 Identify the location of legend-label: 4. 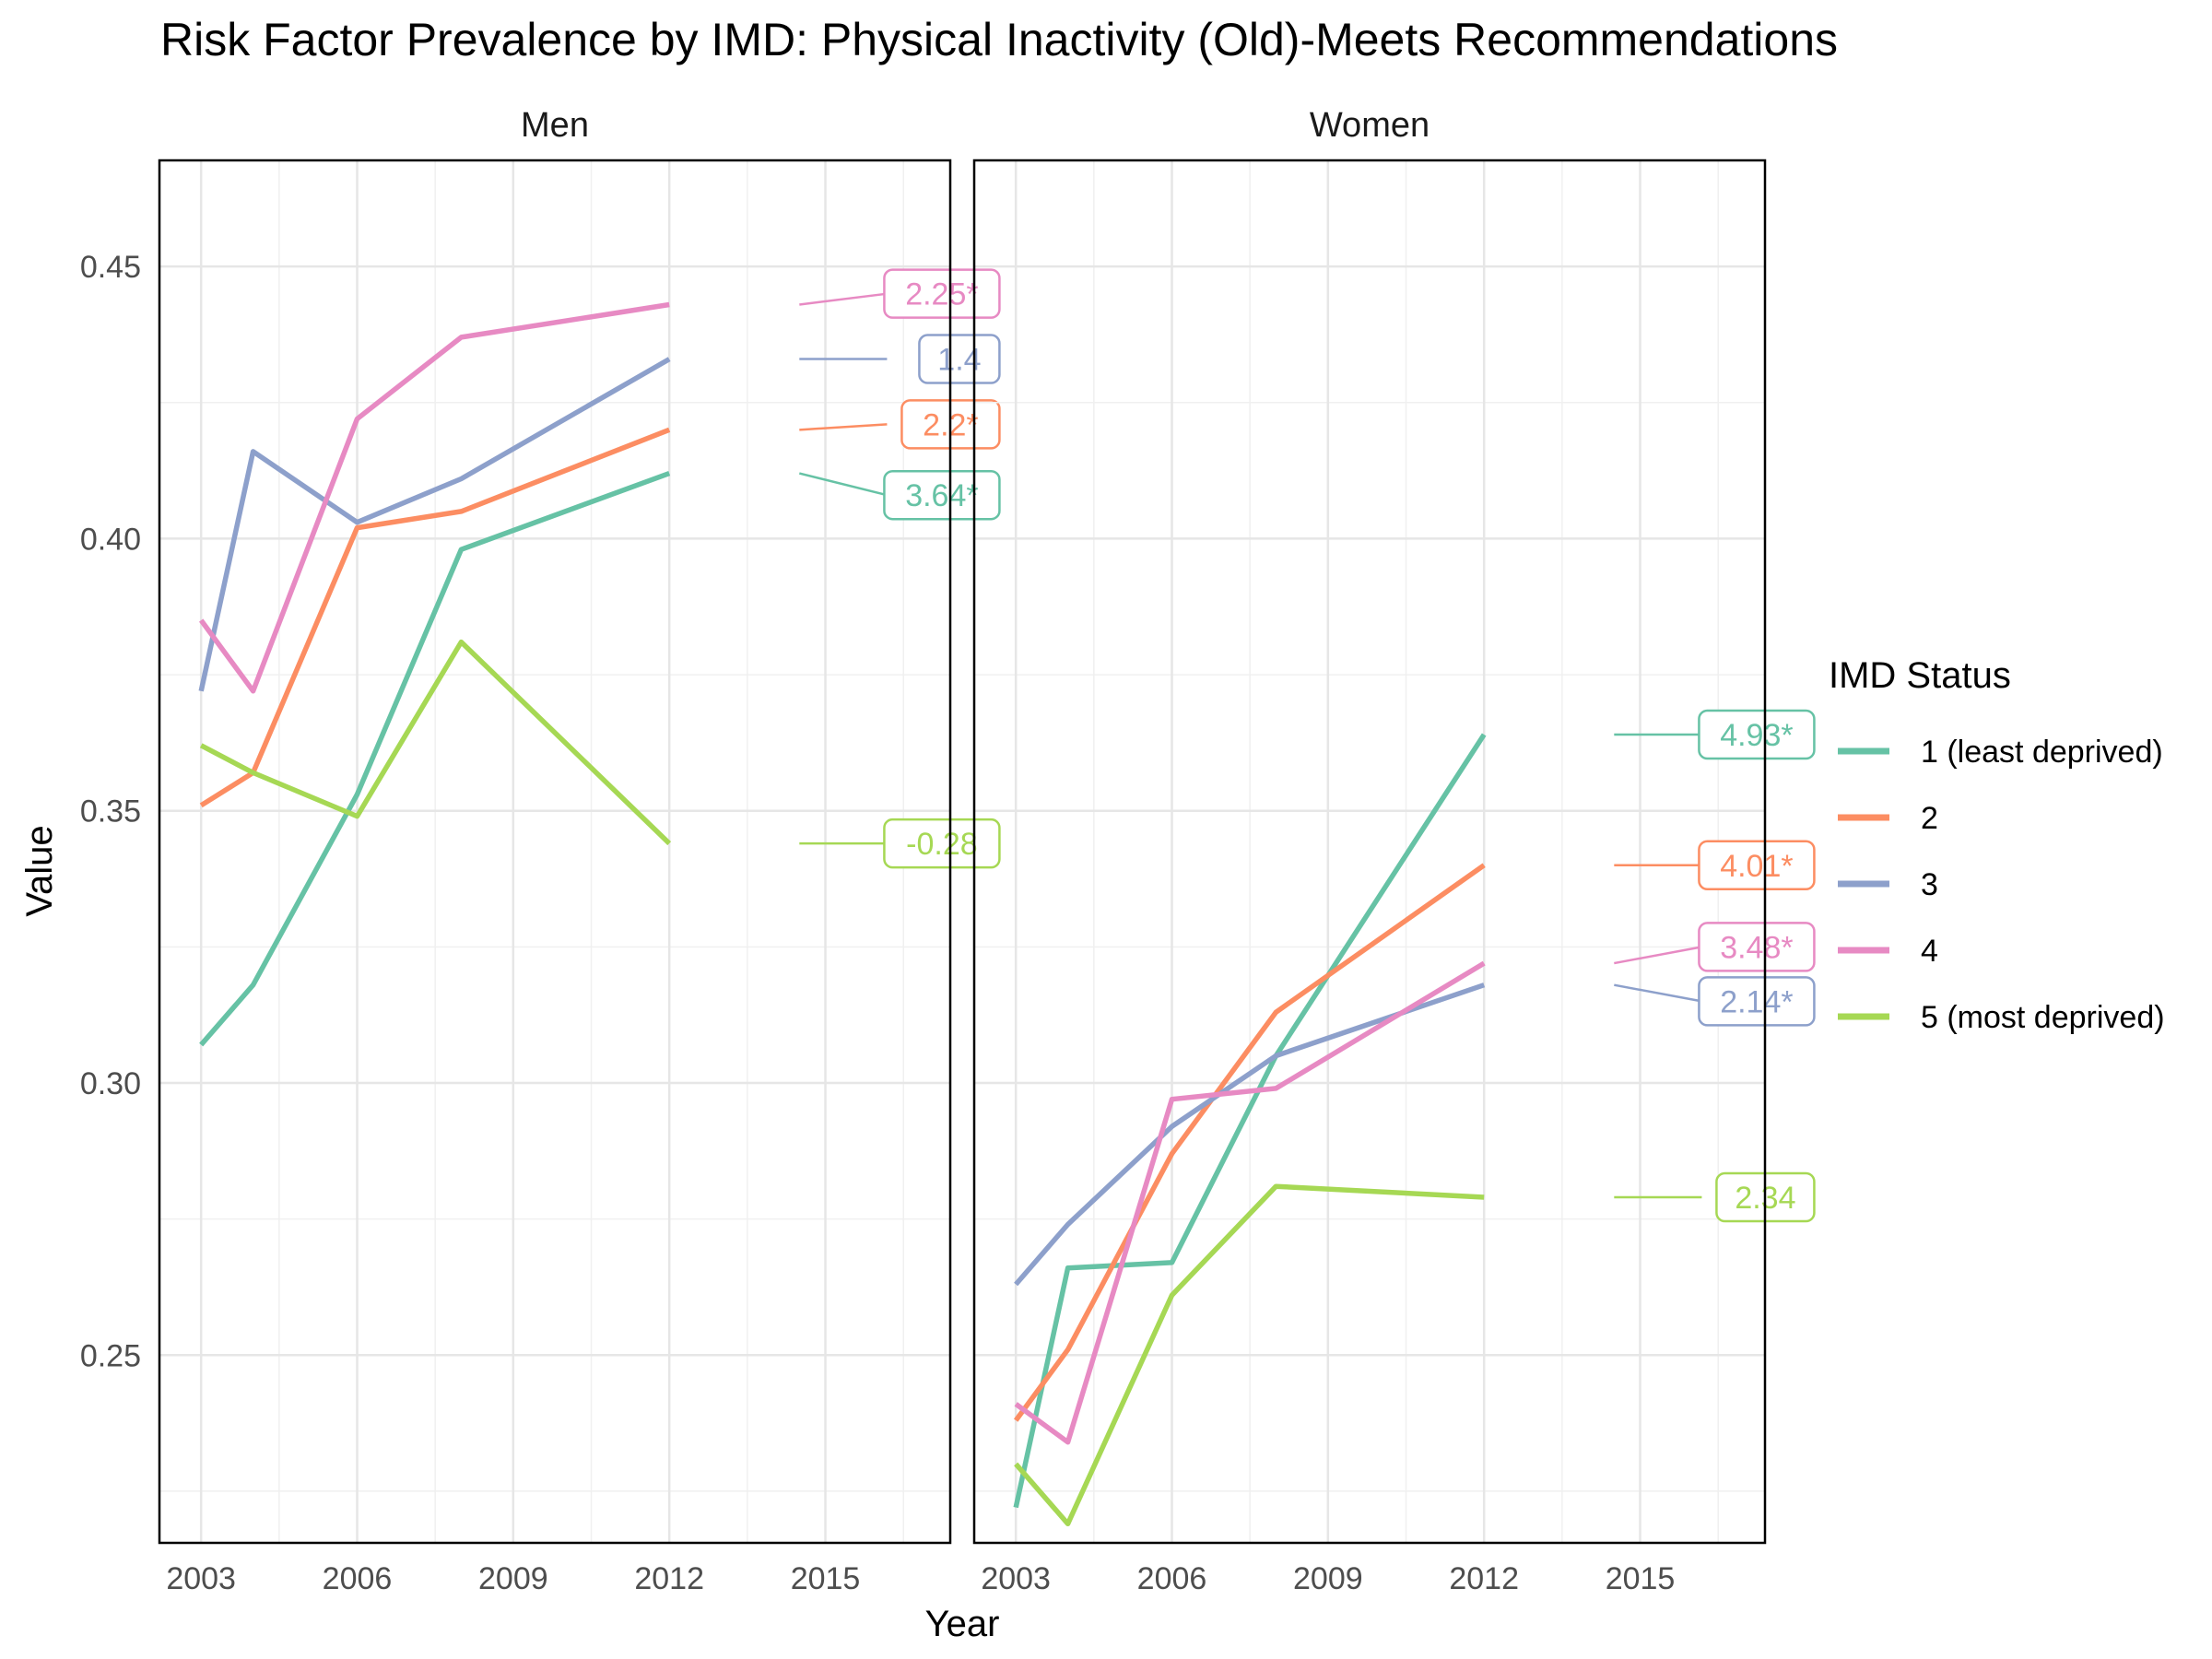
(1929, 951).